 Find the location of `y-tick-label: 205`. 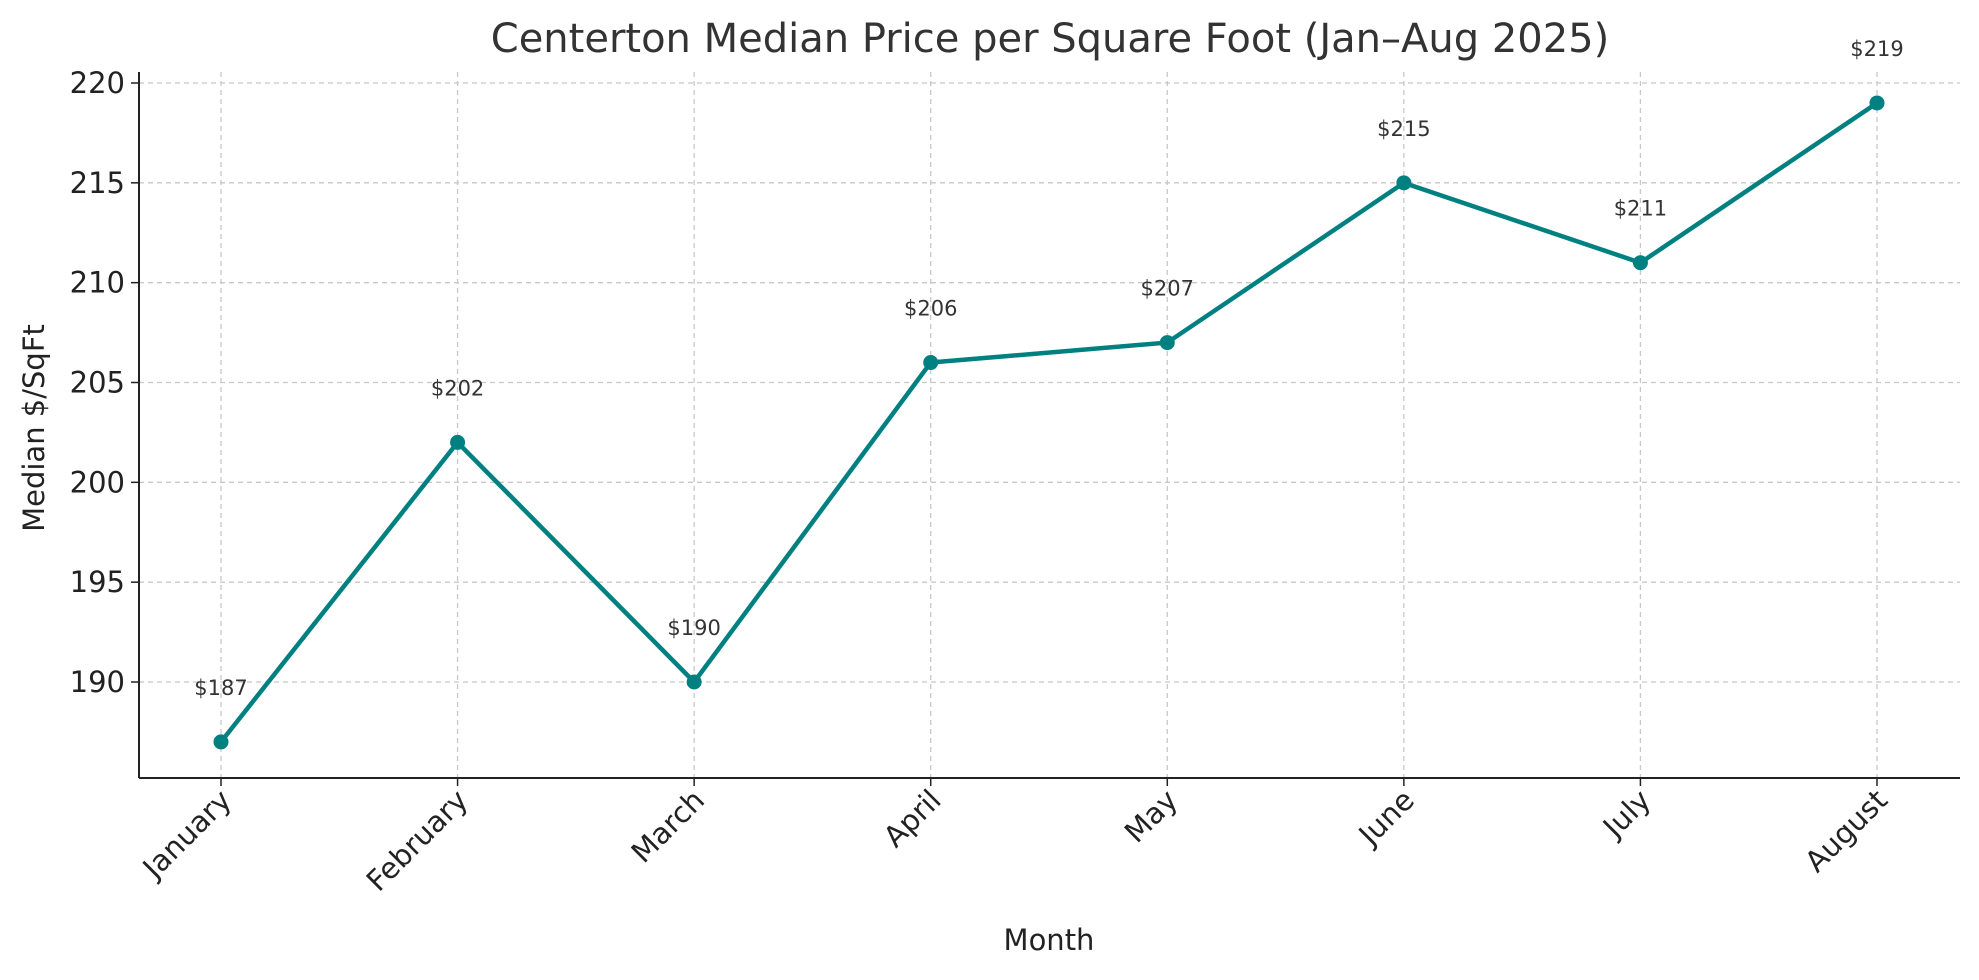

y-tick-label: 205 is located at coordinates (97, 383).